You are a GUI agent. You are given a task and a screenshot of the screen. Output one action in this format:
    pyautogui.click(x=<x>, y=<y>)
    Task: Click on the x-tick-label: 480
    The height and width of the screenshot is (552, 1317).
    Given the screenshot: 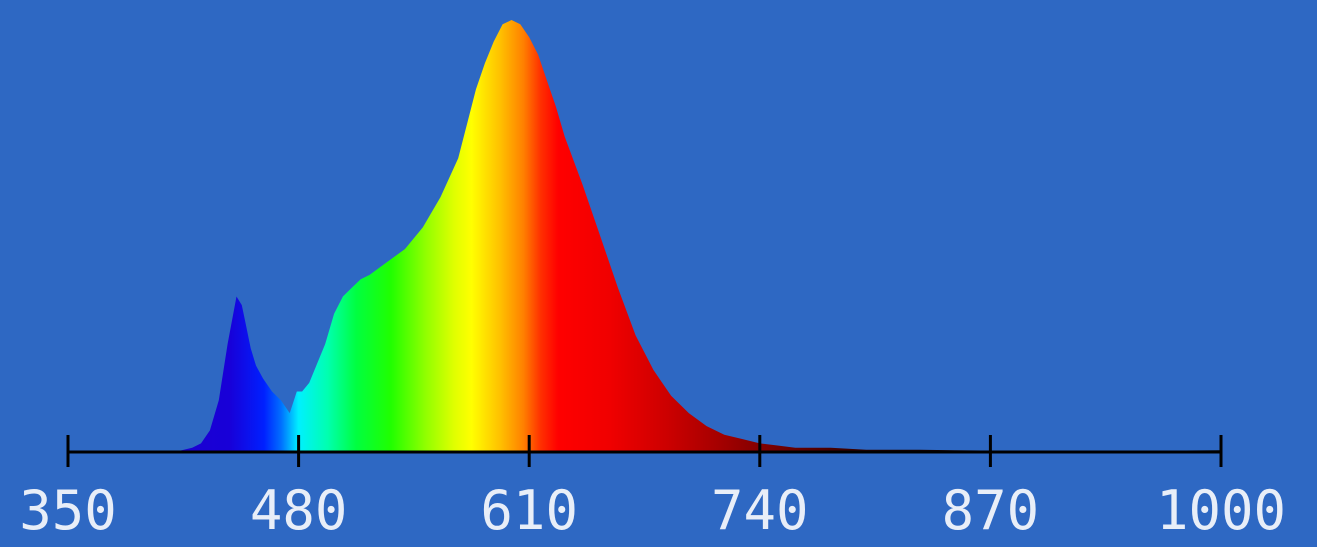 What is the action you would take?
    pyautogui.click(x=299, y=510)
    